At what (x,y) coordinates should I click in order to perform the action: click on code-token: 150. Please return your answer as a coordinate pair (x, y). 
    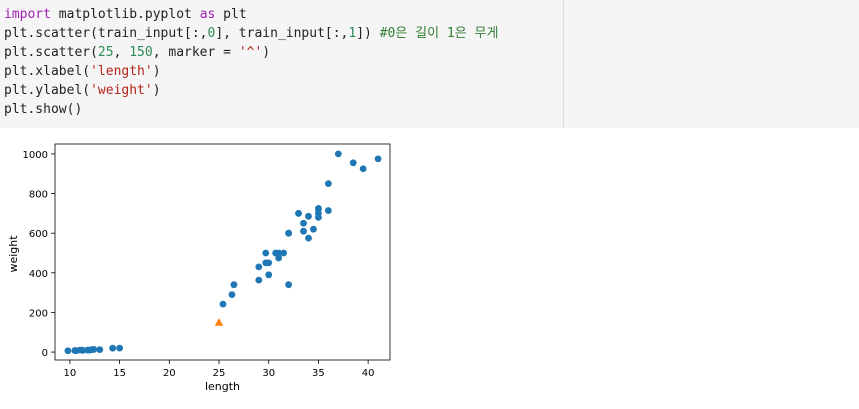
    Looking at the image, I should click on (141, 52).